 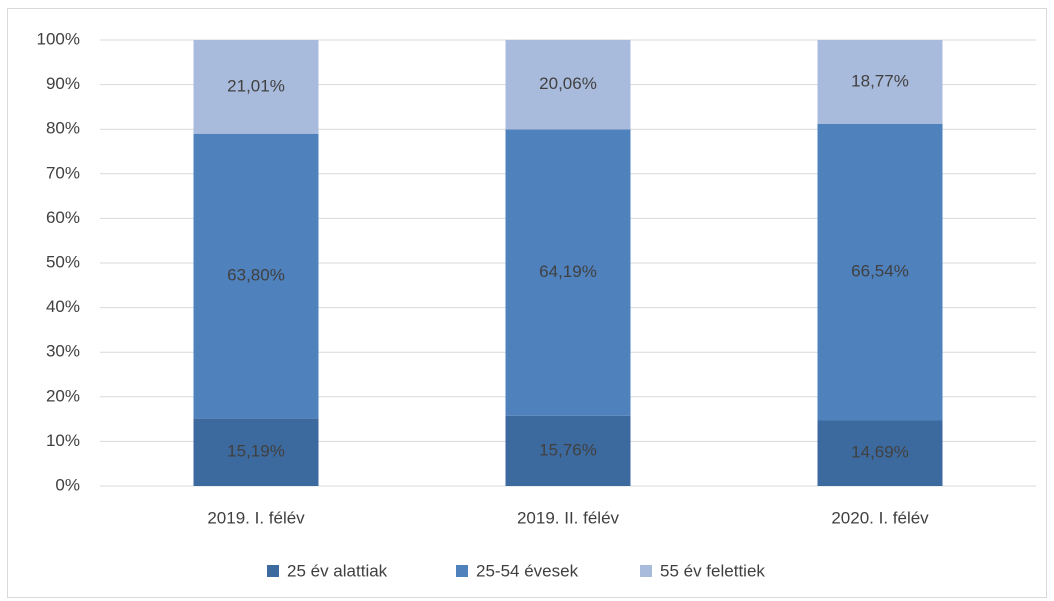 I want to click on x-tick-label: 2019. I. félév, so click(x=256, y=517).